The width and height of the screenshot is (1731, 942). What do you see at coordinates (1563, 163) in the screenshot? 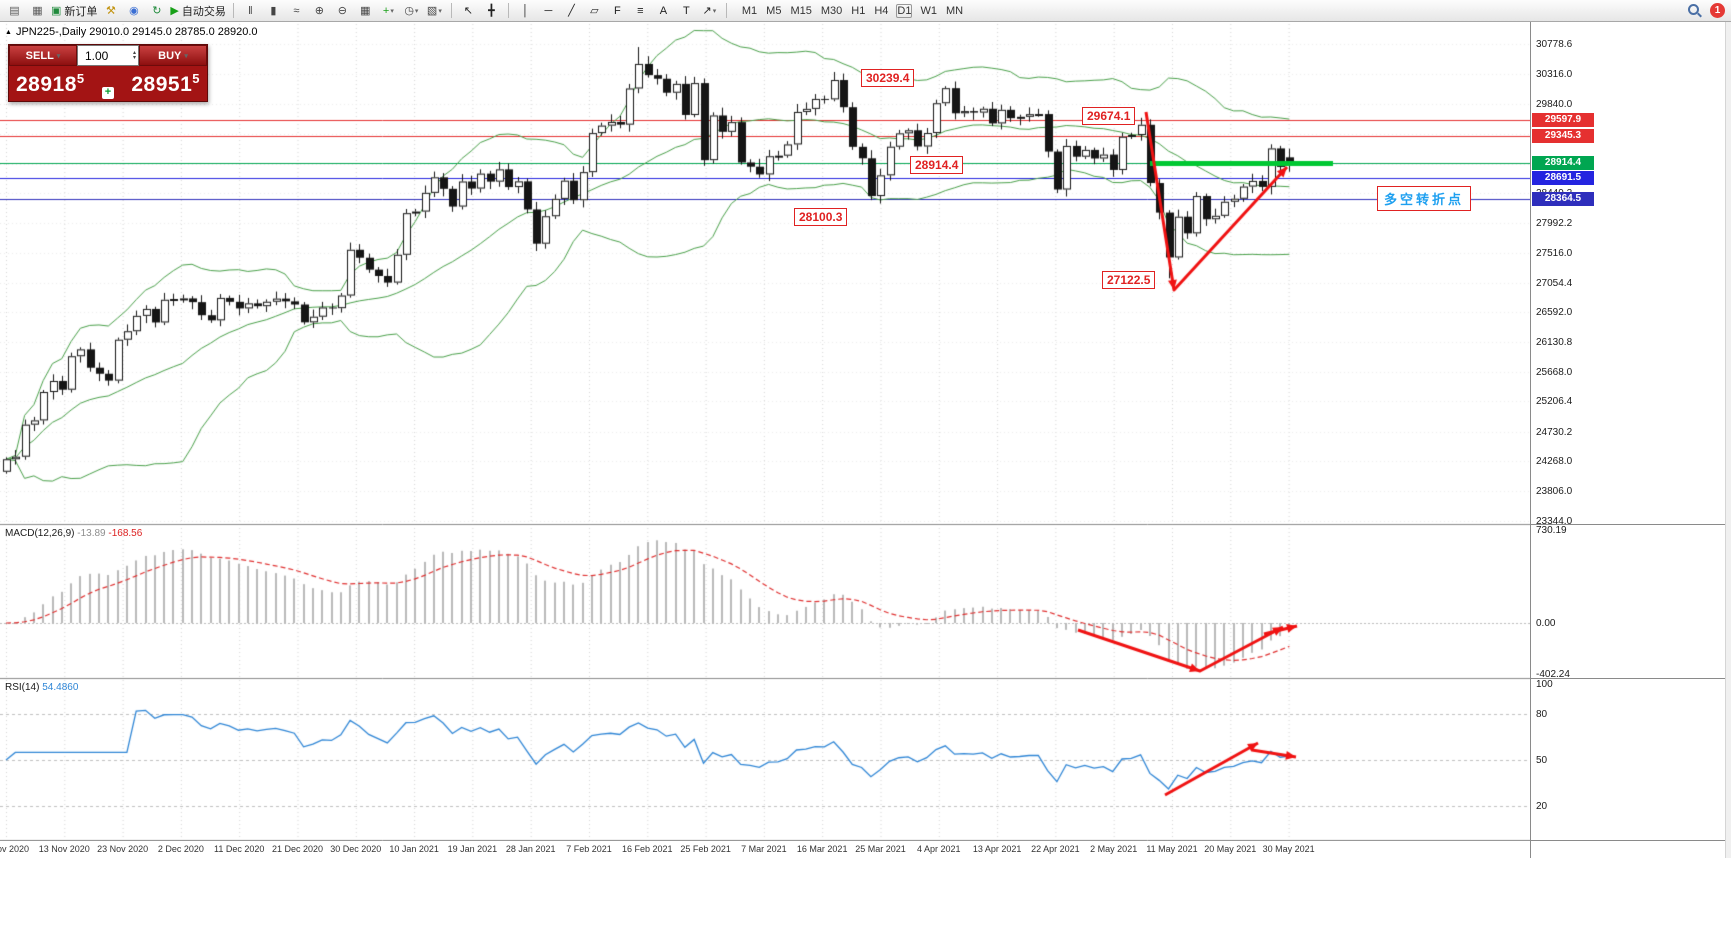
I see `price-level-label: 28914.4` at bounding box center [1563, 163].